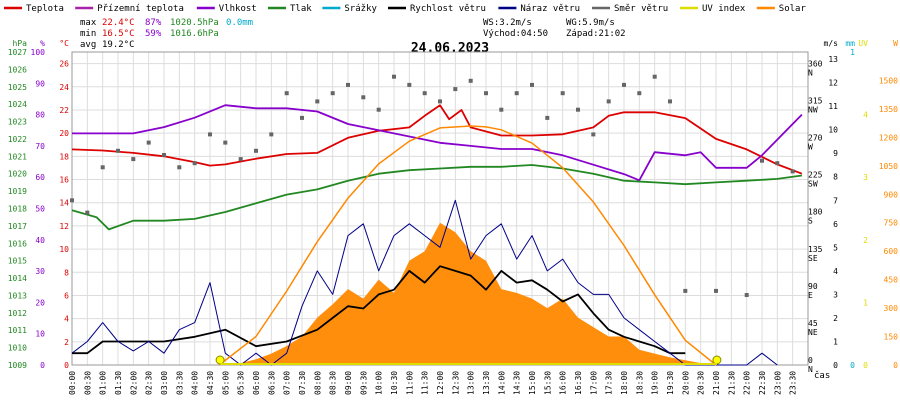 This screenshot has width=900, height=400. I want to click on axis-tick-wind: 3, so click(835, 294).